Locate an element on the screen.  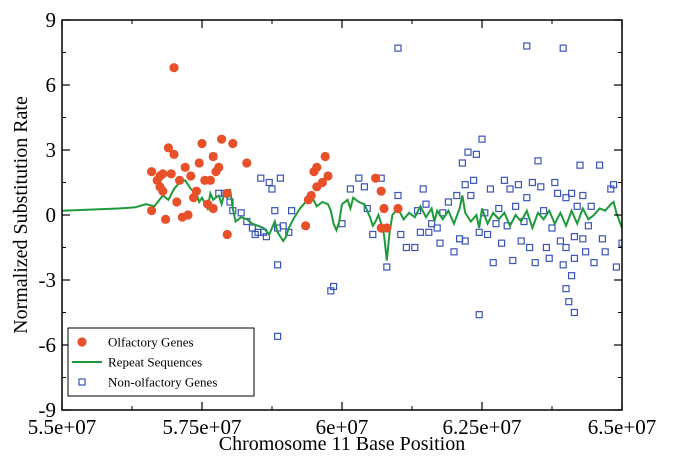
legend-nonolfactory-label: Non-olfactory Genes is located at coordinates (162, 382).